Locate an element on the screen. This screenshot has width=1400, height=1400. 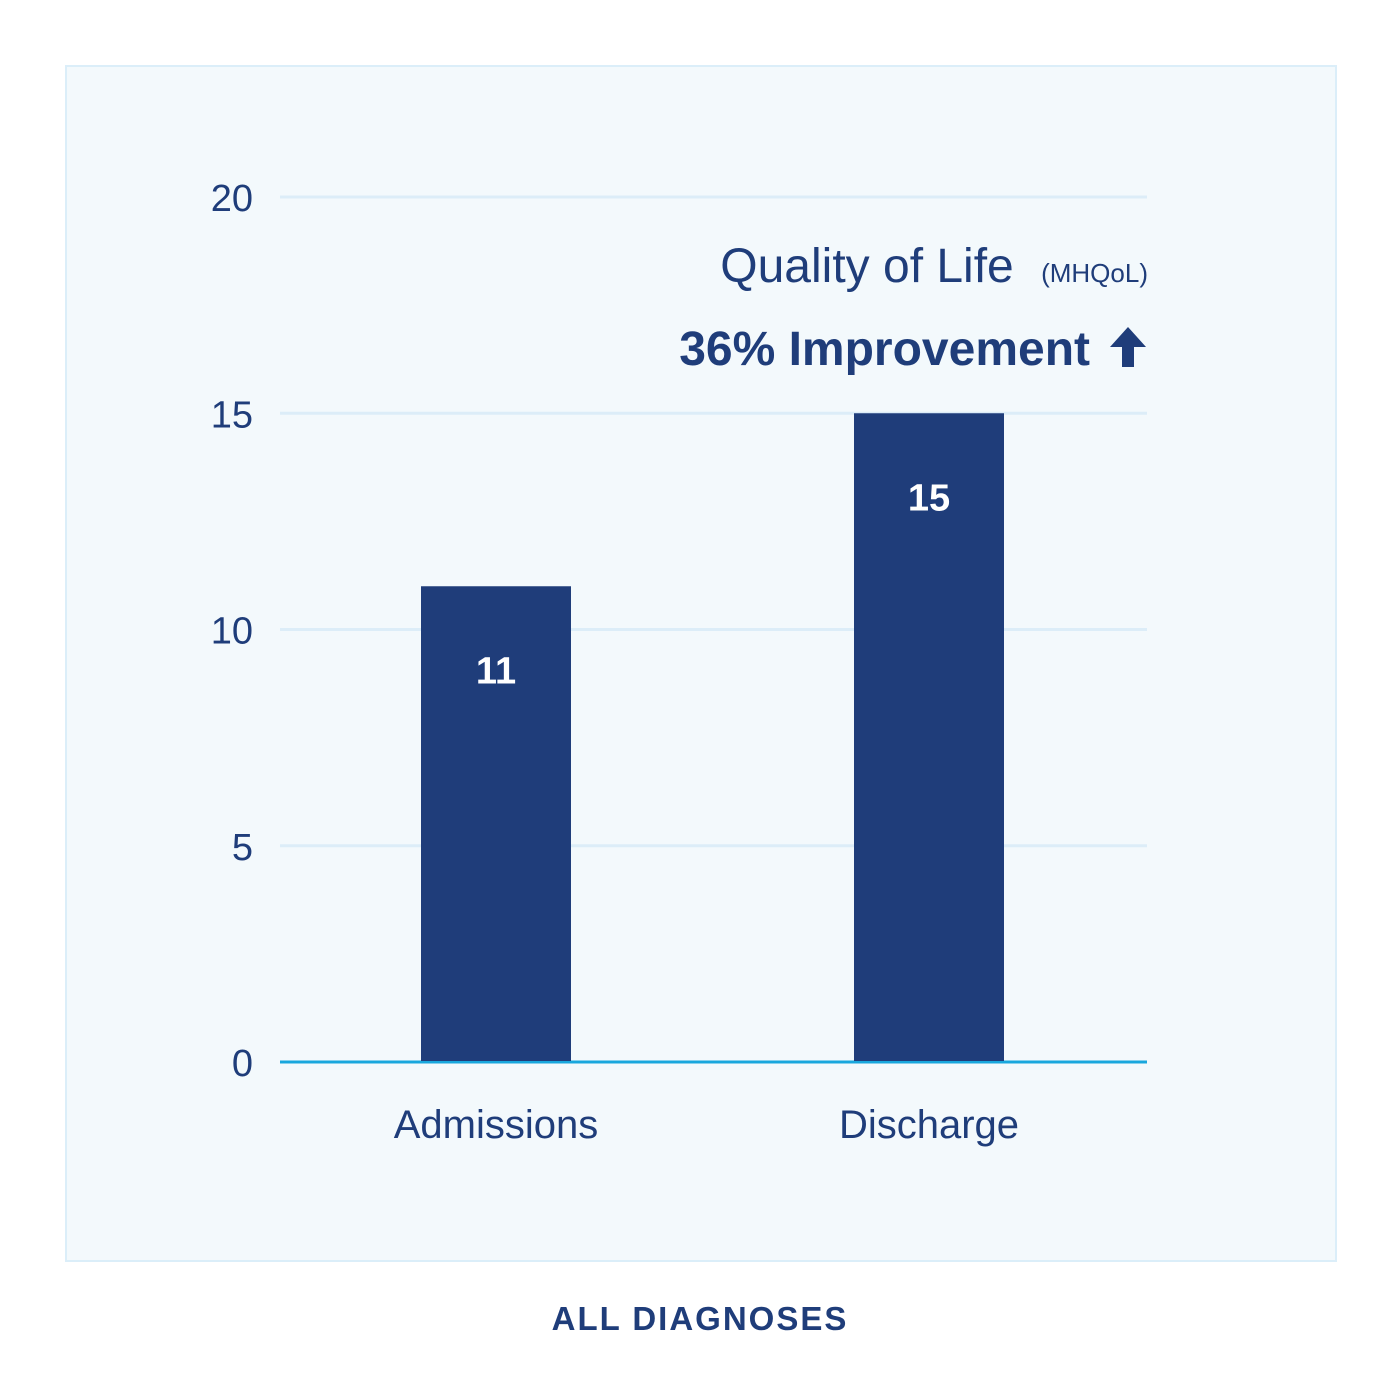
arrow-up-icon is located at coordinates (1128, 347).